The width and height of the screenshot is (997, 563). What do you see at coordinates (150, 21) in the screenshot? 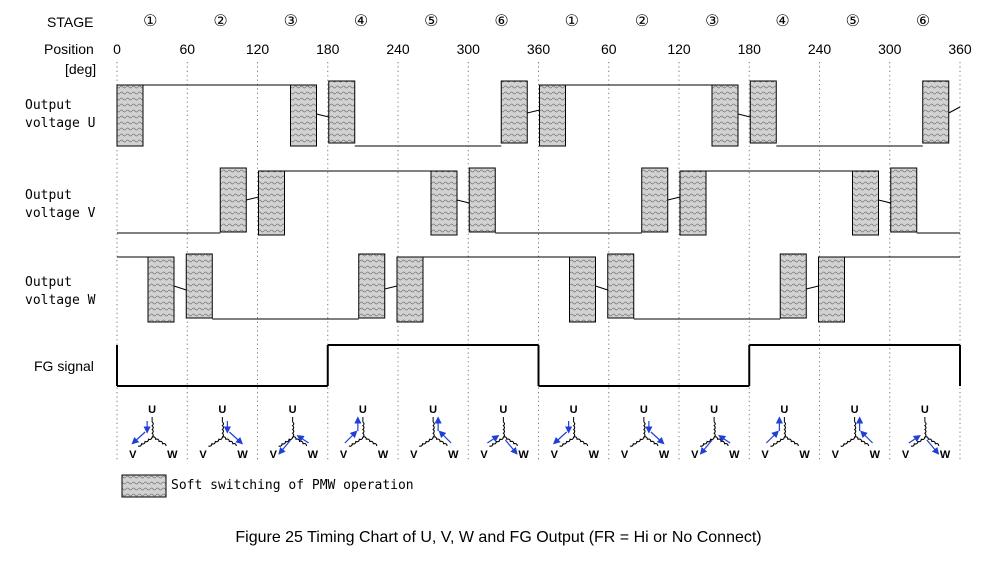
I see `stage-number-1: ①` at bounding box center [150, 21].